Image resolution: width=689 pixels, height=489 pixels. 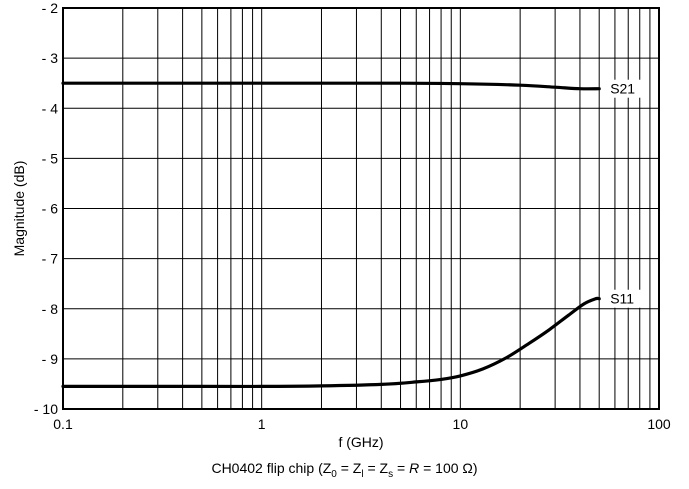 I want to click on y-tick-label: - 3, so click(x=50, y=58).